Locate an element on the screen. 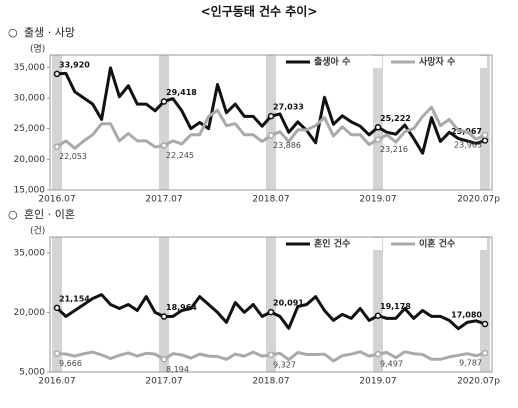 This screenshot has height=408, width=518. y-tick-label: 30,000 is located at coordinates (30, 98).